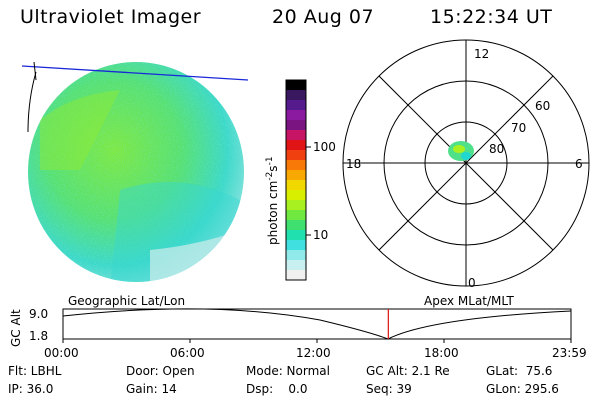 This screenshot has height=400, width=600. What do you see at coordinates (441, 353) in the screenshot?
I see `tick-1800: 18:00` at bounding box center [441, 353].